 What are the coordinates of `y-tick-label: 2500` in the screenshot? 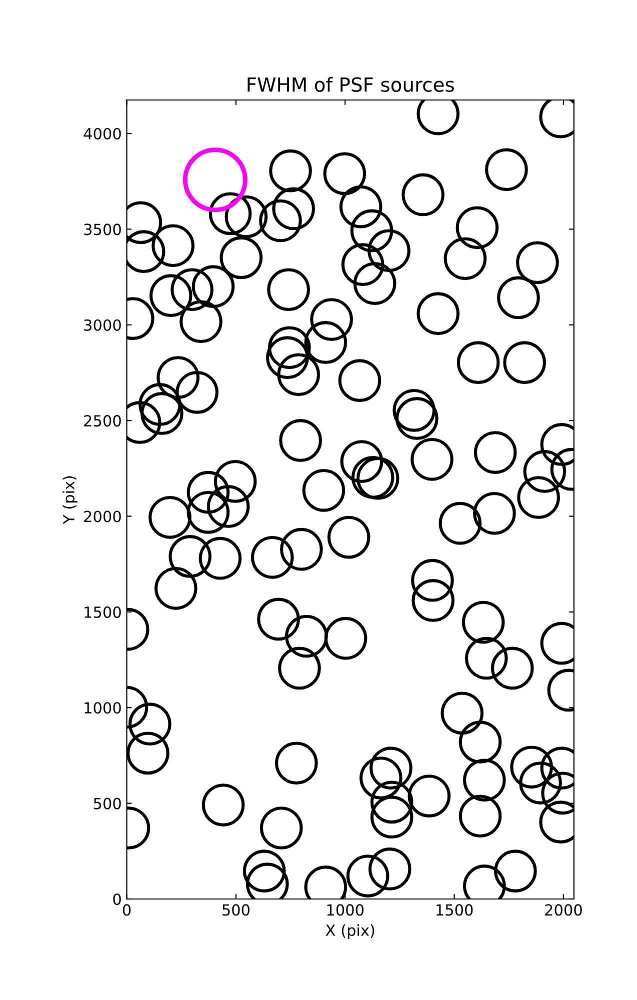 It's located at (102, 421).